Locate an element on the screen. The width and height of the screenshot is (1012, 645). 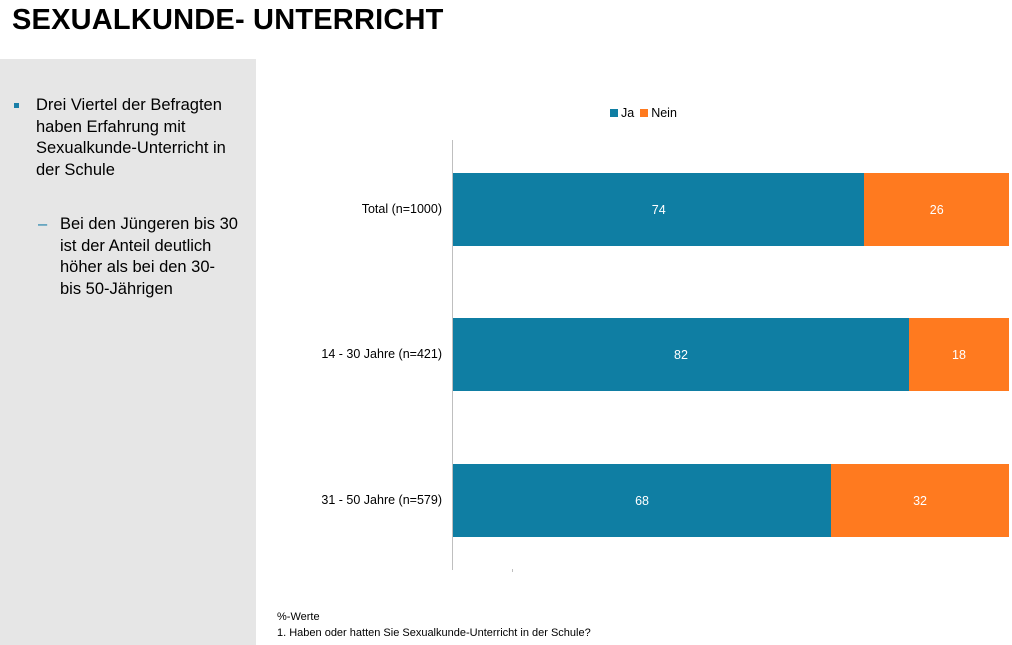
legend-swatch-ja is located at coordinates (614, 113).